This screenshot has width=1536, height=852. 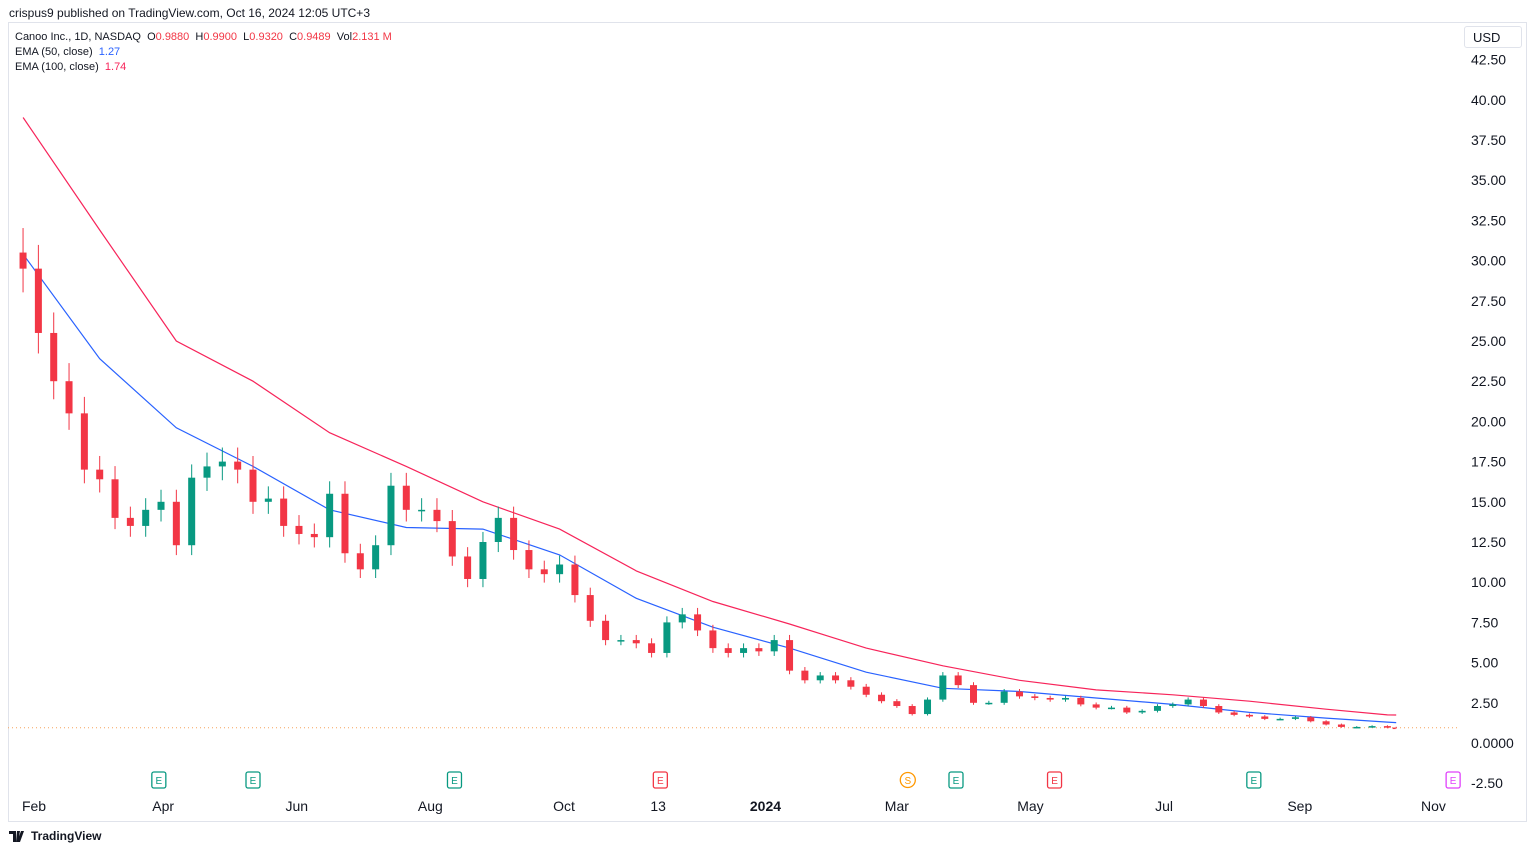 What do you see at coordinates (220, 37) in the screenshot?
I see `high-value: 0.9900` at bounding box center [220, 37].